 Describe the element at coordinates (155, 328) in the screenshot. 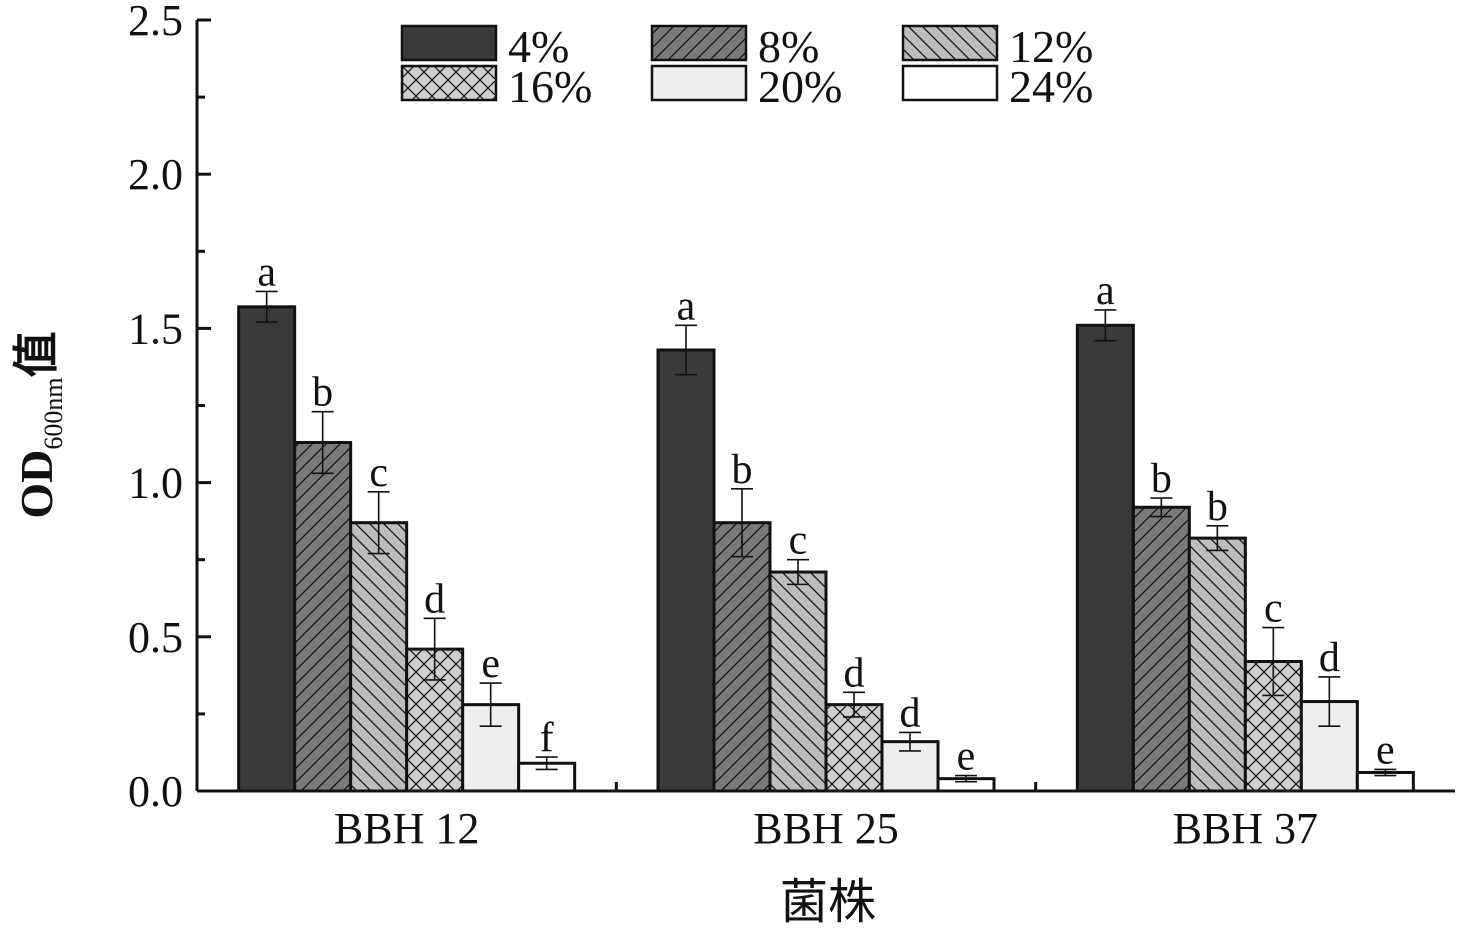

I see `y-tick-label: 1.5` at that location.